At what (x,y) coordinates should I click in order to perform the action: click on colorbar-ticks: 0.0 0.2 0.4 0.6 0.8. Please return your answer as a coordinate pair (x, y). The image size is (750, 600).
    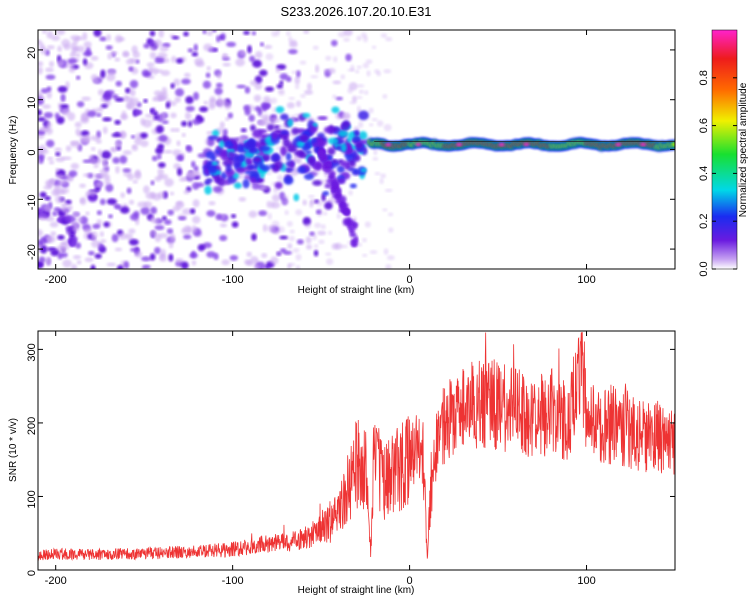
    Looking at the image, I should click on (717, 173).